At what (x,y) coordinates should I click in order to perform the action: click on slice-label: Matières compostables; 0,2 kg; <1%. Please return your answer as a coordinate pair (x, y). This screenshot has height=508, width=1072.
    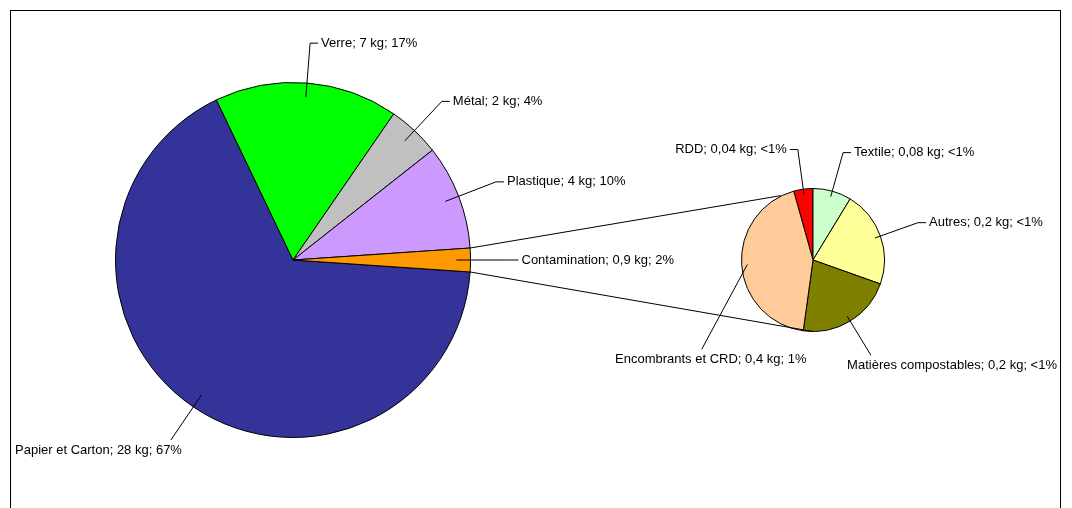
    Looking at the image, I should click on (952, 365).